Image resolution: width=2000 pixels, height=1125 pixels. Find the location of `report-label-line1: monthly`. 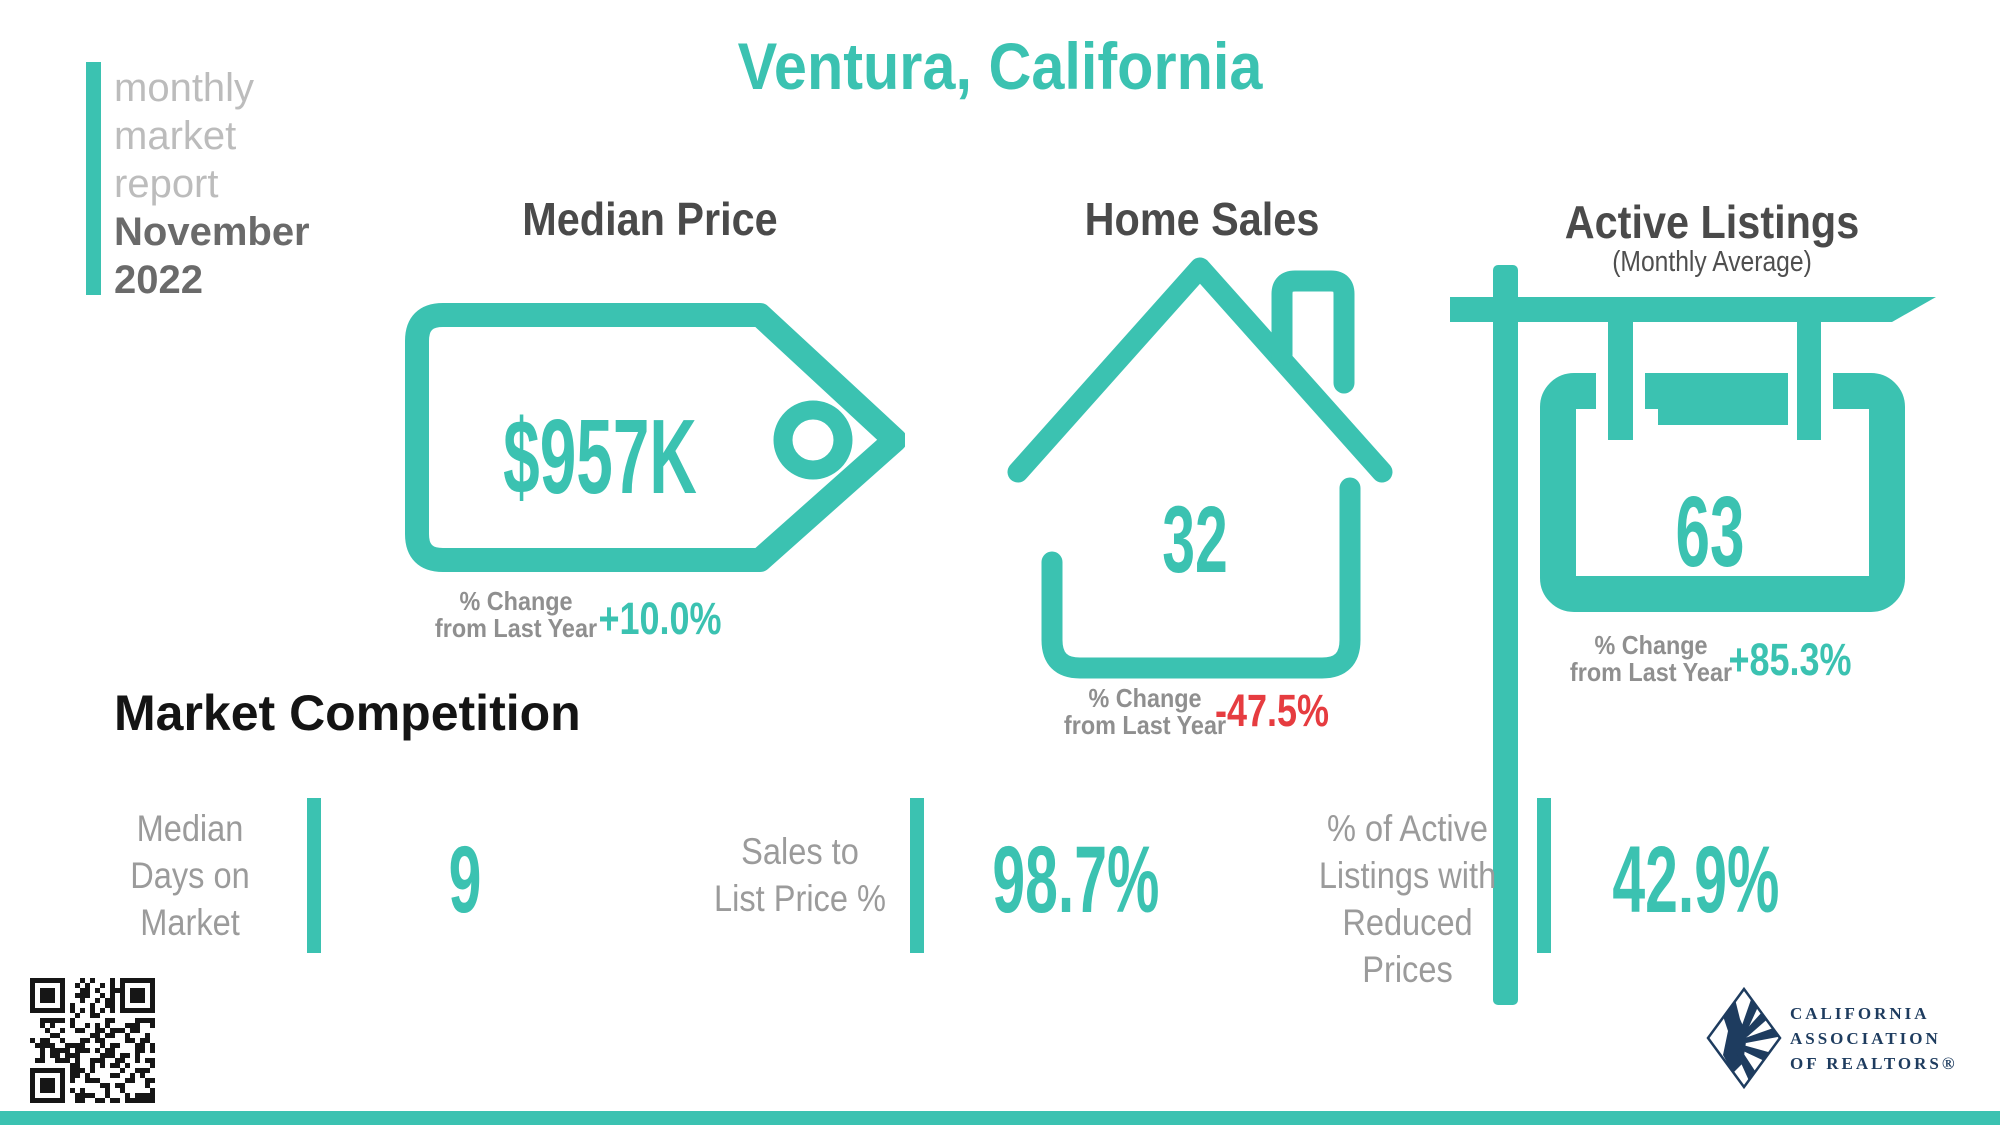

report-label-line1: monthly is located at coordinates (184, 88).